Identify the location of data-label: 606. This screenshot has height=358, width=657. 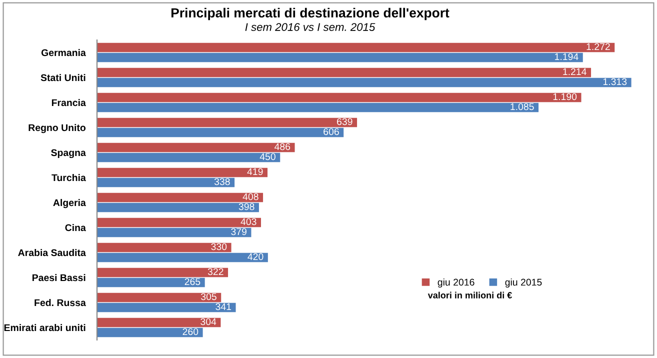
(331, 132).